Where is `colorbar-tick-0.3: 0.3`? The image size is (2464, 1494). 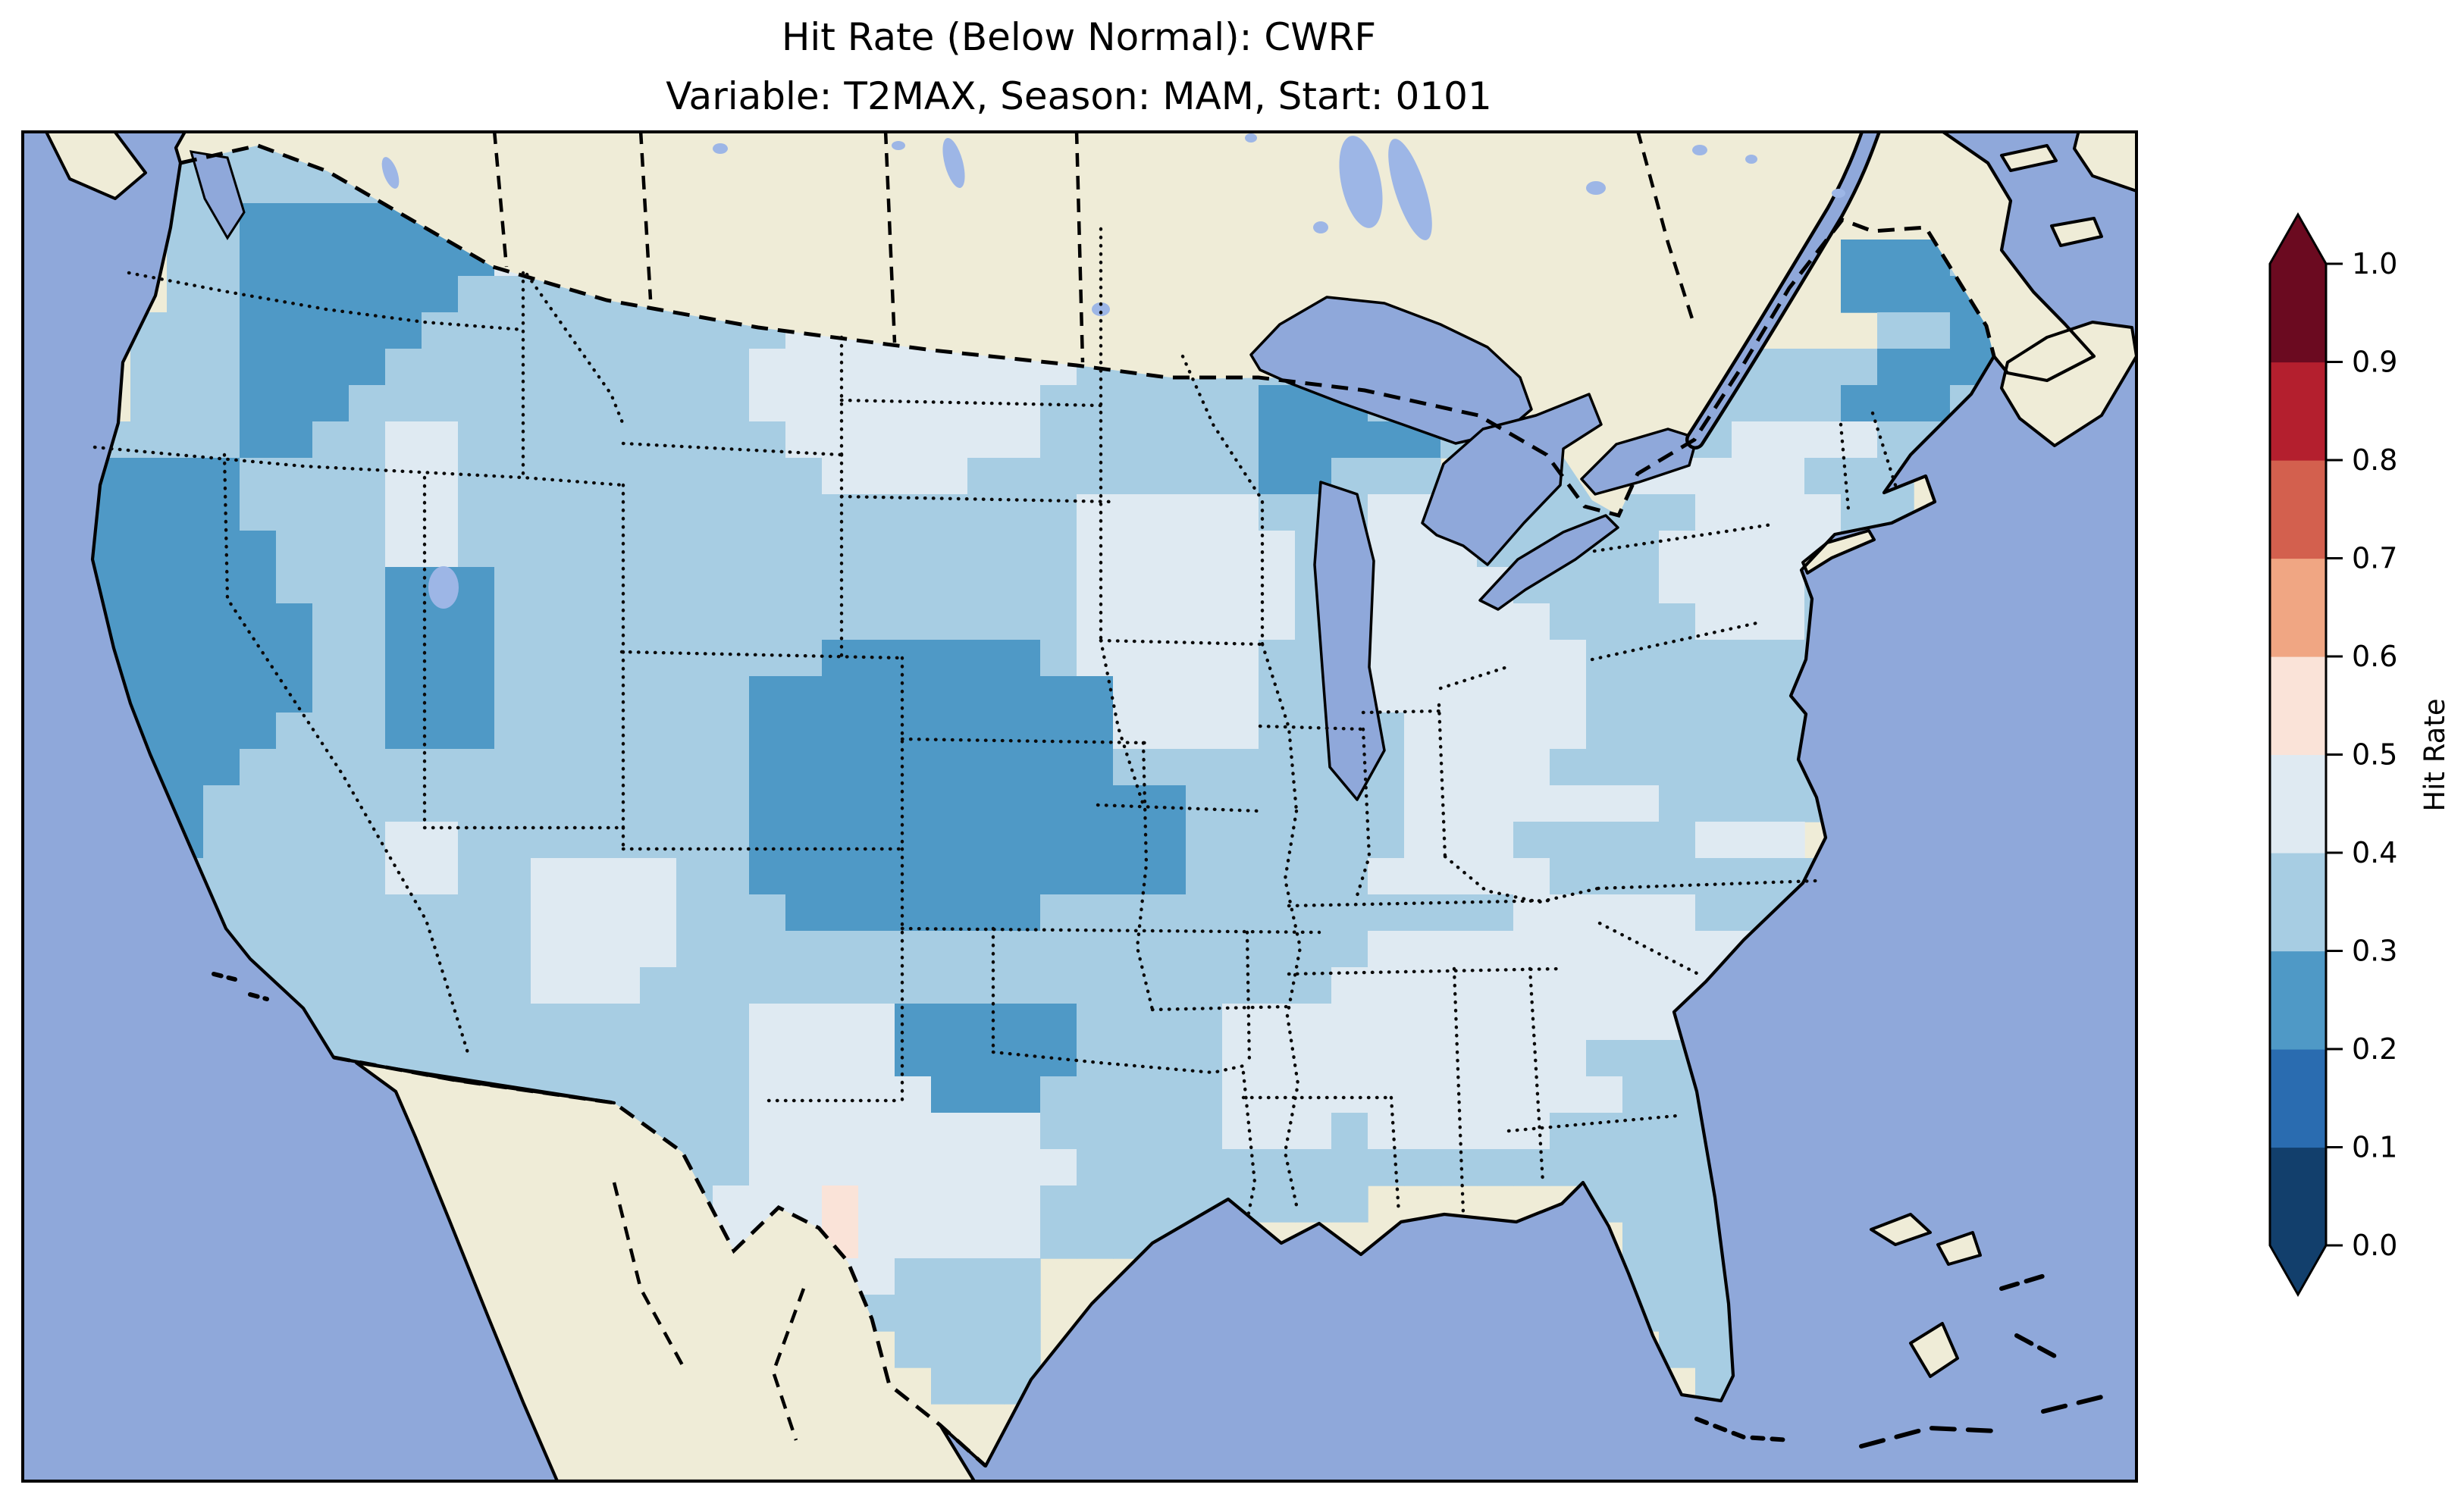 colorbar-tick-0.3: 0.3 is located at coordinates (2374, 951).